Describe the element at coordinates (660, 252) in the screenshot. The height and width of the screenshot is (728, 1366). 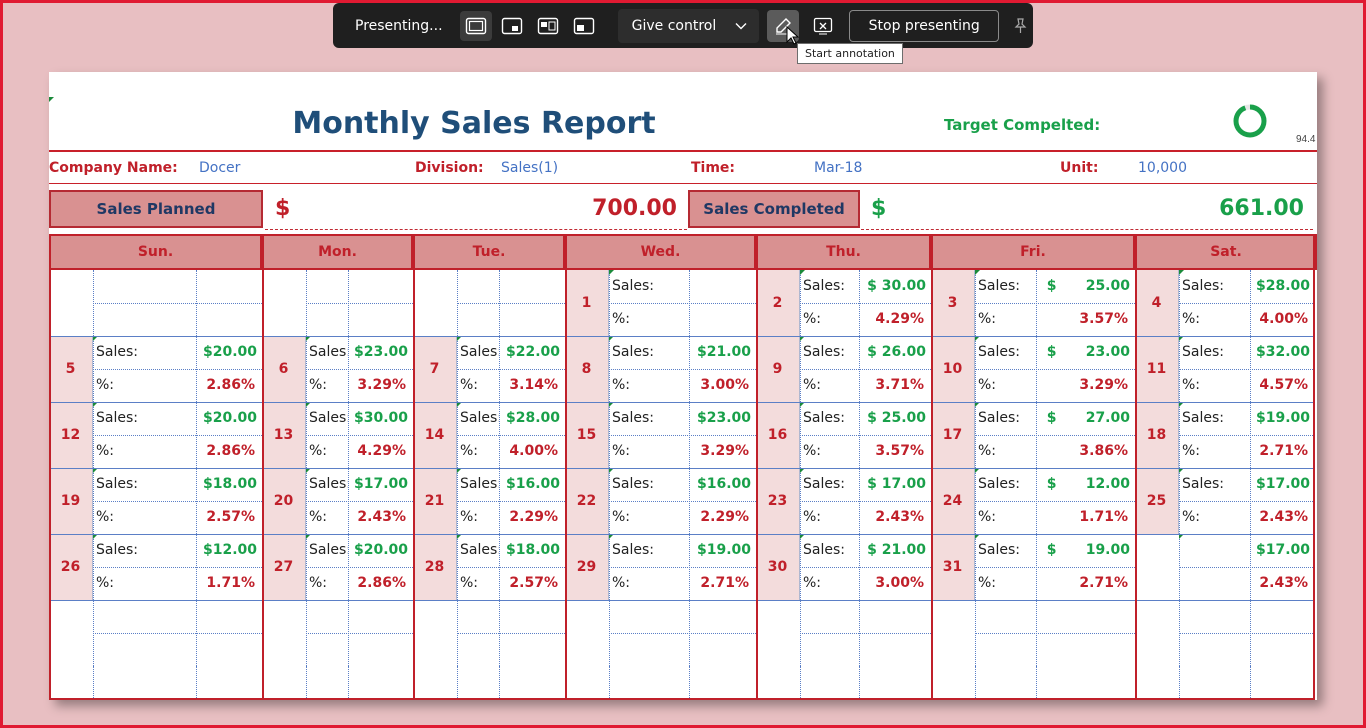
I see `day-header-4: Wed.` at that location.